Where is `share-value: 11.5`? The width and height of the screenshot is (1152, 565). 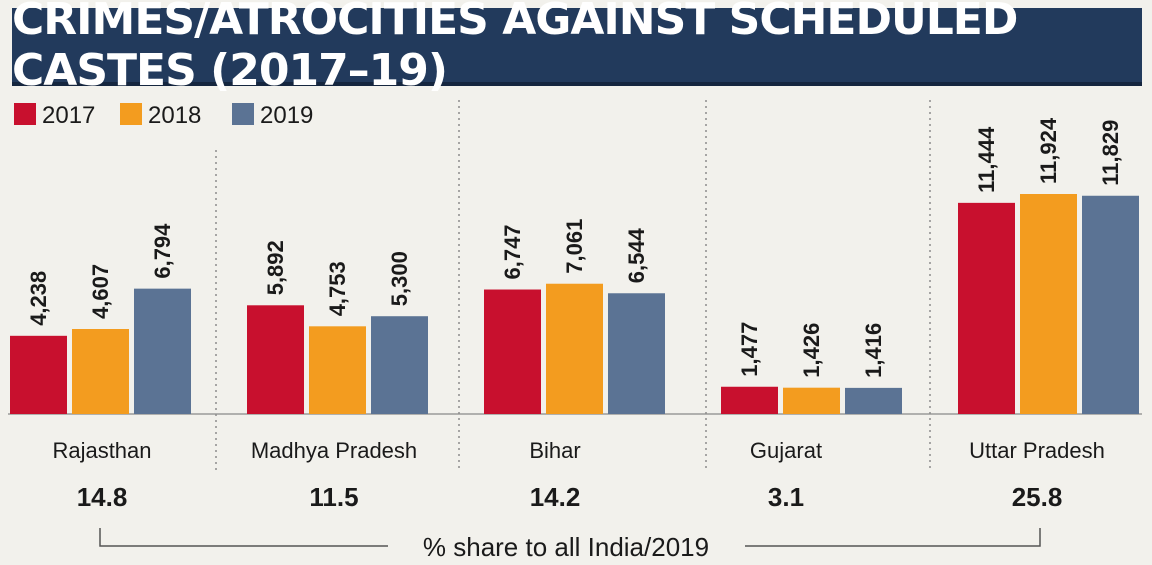
share-value: 11.5 is located at coordinates (333, 497).